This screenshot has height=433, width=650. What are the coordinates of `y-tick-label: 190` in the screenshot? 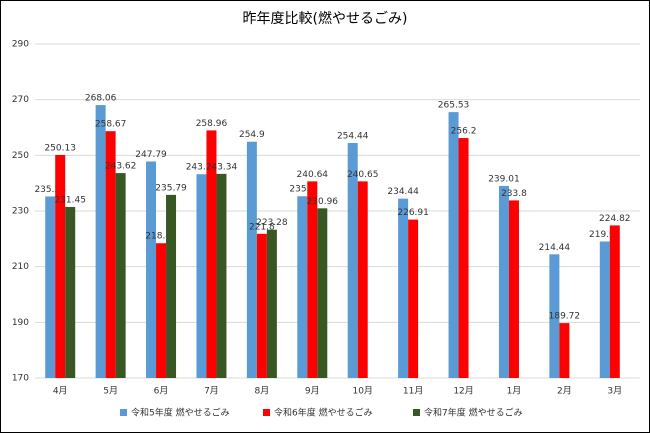 It's located at (20, 323).